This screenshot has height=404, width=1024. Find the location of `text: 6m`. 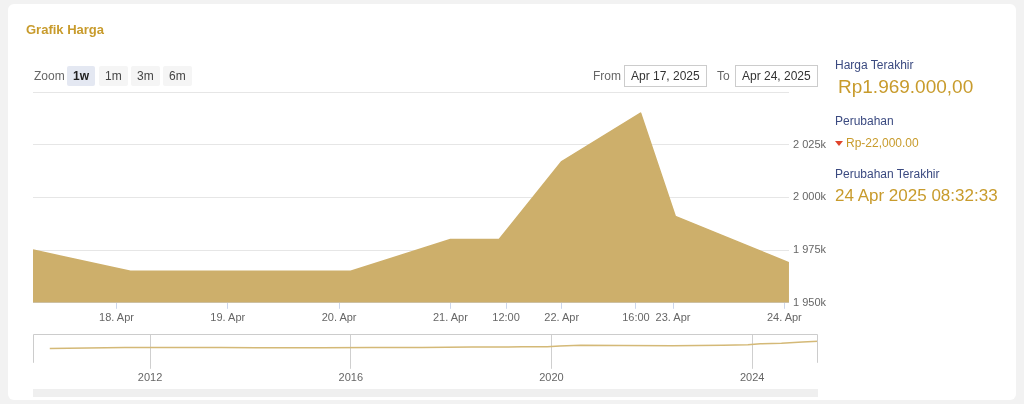

text: 6m is located at coordinates (177, 76).